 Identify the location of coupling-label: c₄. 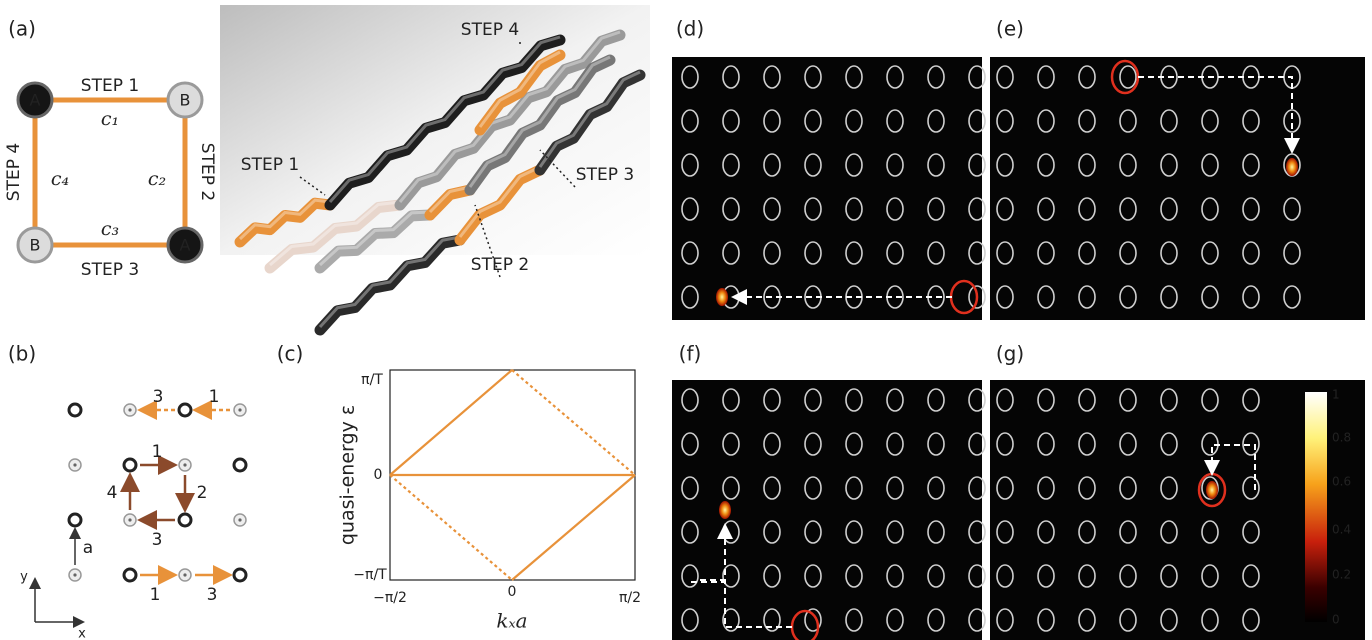
(60, 179).